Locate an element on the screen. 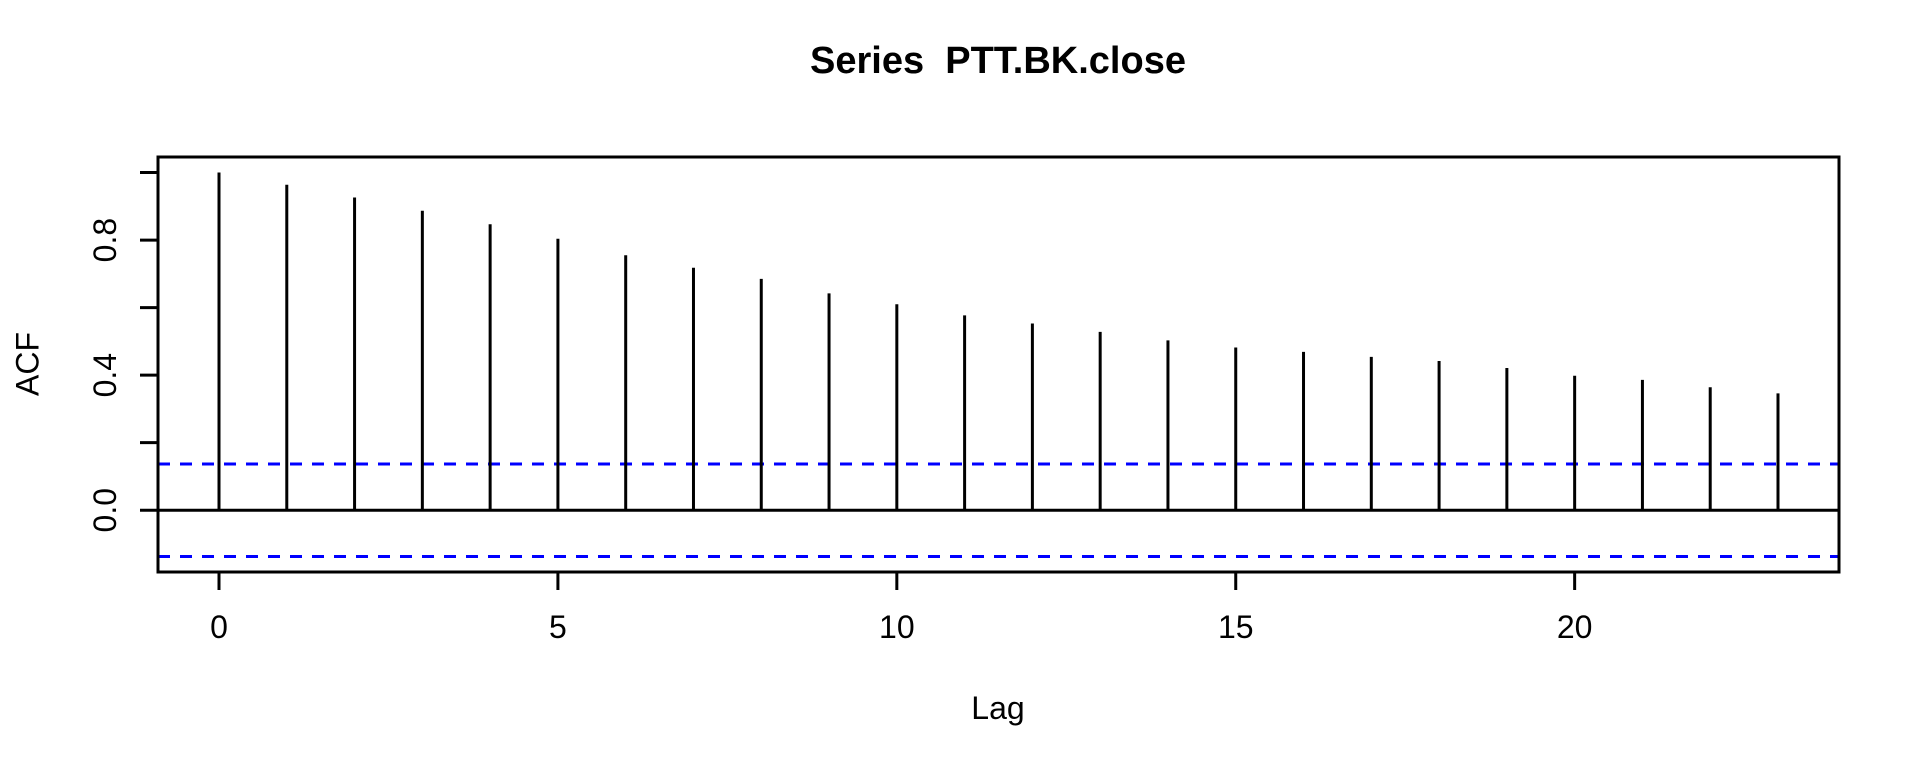 The height and width of the screenshot is (768, 1920). y-tick-label: 0.4 is located at coordinates (105, 375).